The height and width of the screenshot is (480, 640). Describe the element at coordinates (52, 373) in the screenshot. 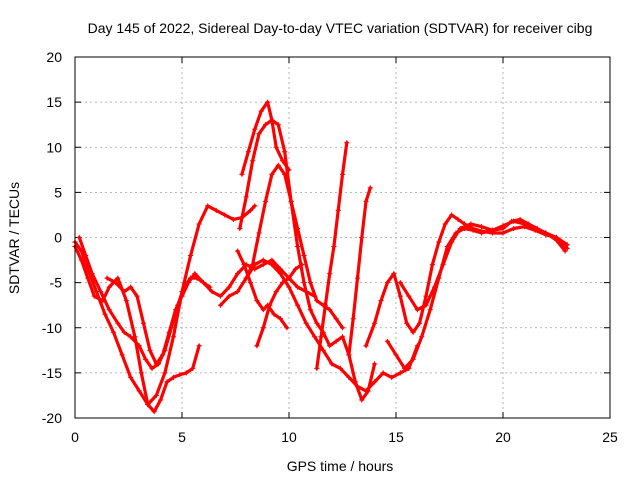

I see `y-tick-label: -15` at that location.